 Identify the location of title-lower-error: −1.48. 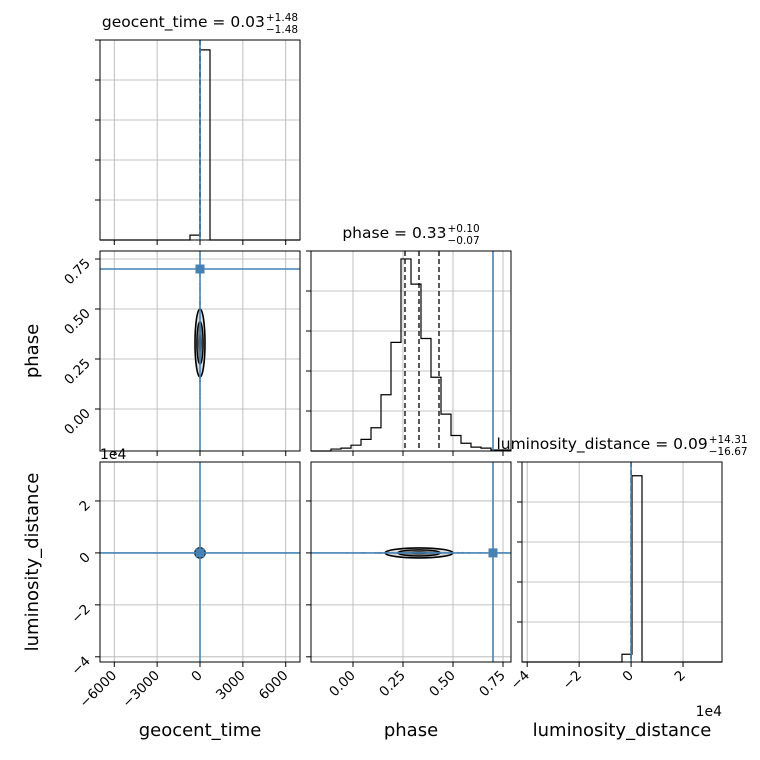
(282, 30).